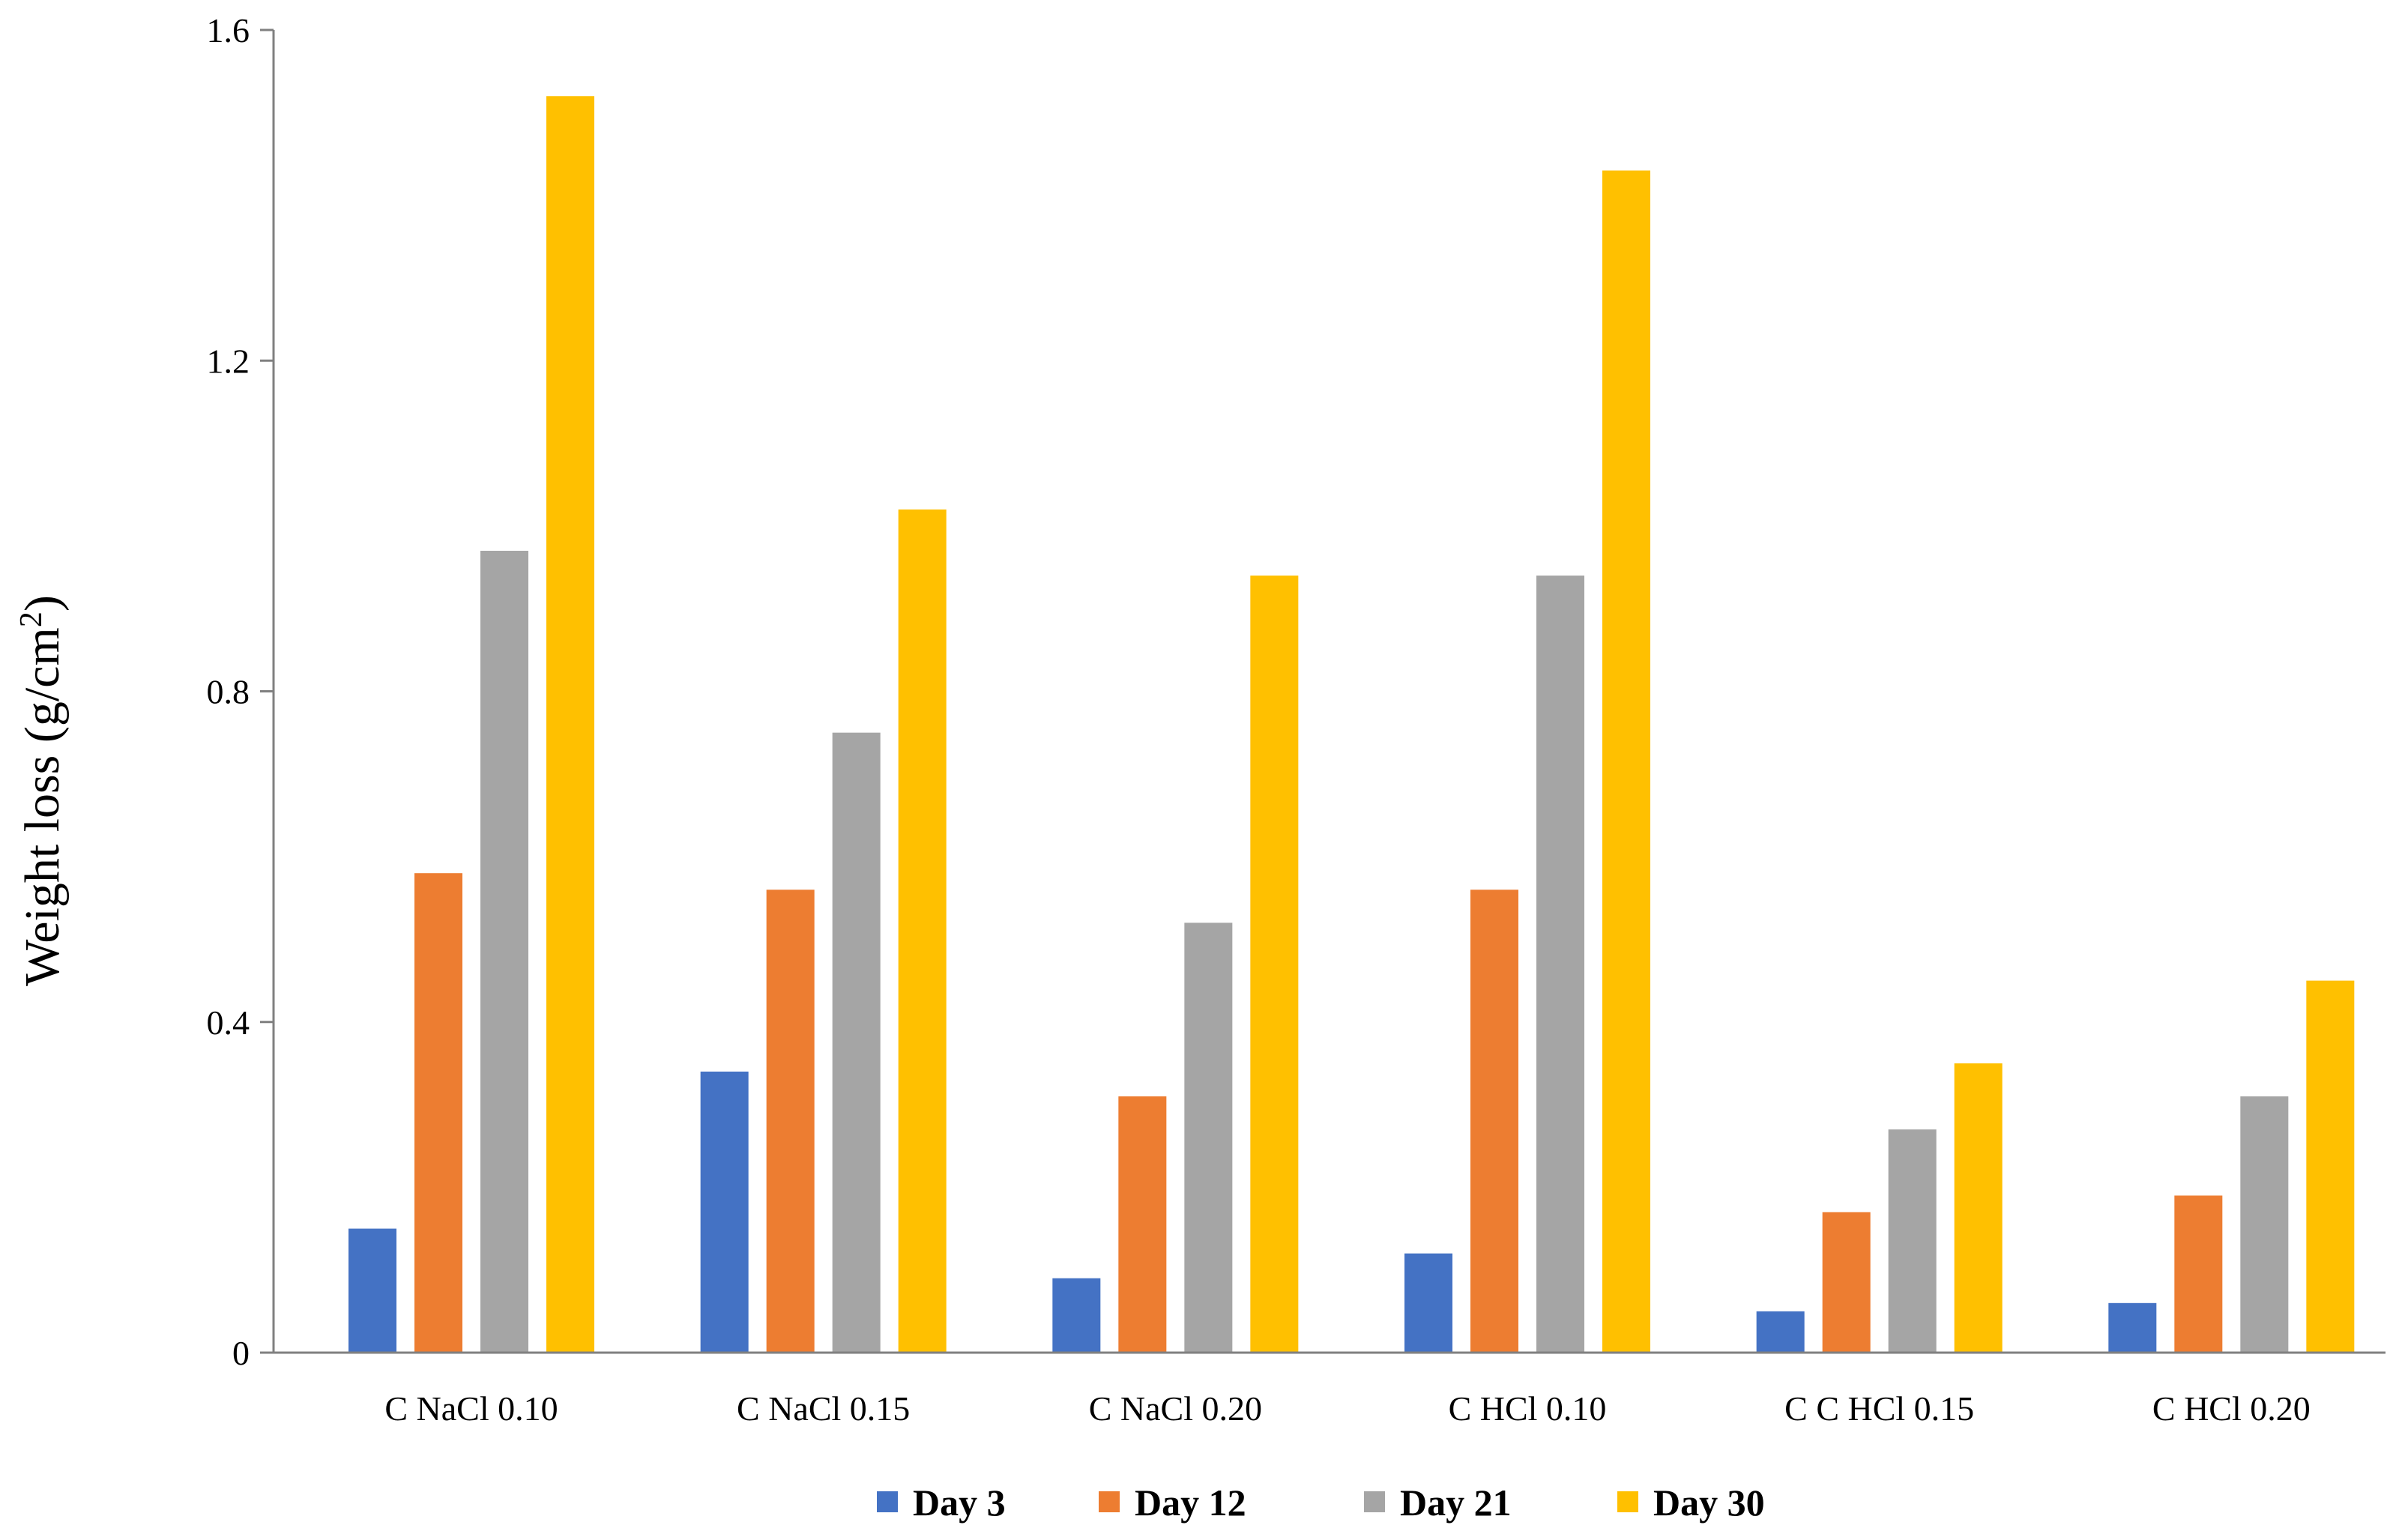 The width and height of the screenshot is (2393, 1540). What do you see at coordinates (960, 1503) in the screenshot?
I see `legend-label: Day 3` at bounding box center [960, 1503].